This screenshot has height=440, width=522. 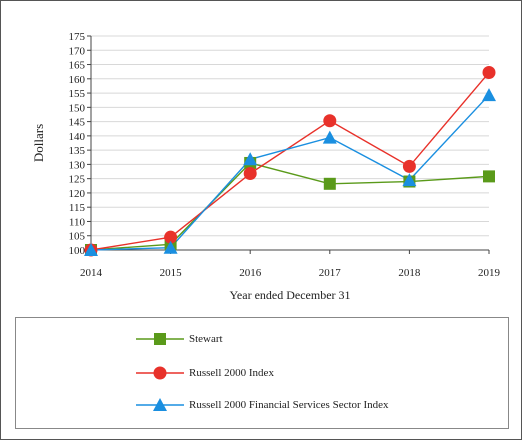 What do you see at coordinates (77, 165) in the screenshot?
I see `y-tick-label: 130` at bounding box center [77, 165].